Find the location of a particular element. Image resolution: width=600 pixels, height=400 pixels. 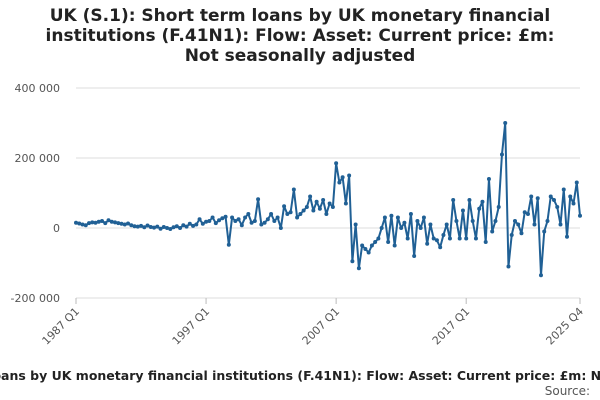

source: Source: is located at coordinates (567, 391).